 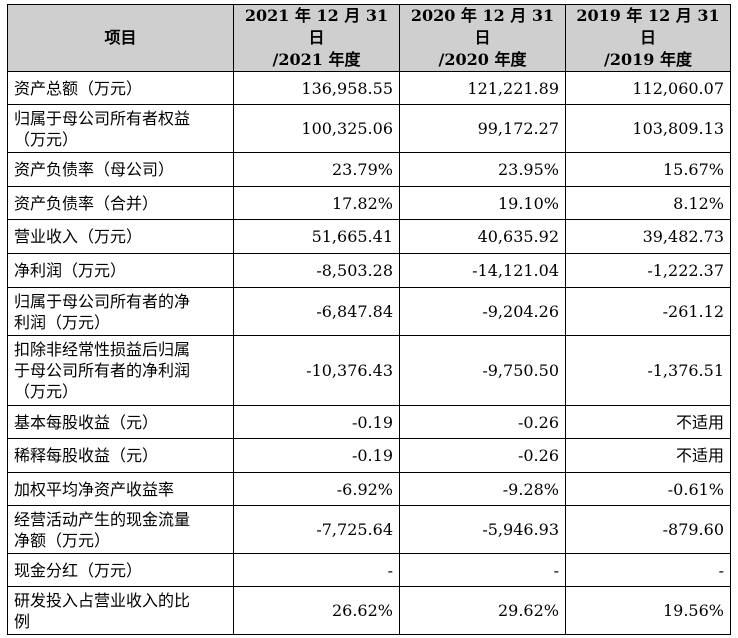 I want to click on row-label: 扣除非经常性损益后归属 于母公司所有者的净利润 （万元）, so click(x=120, y=370).